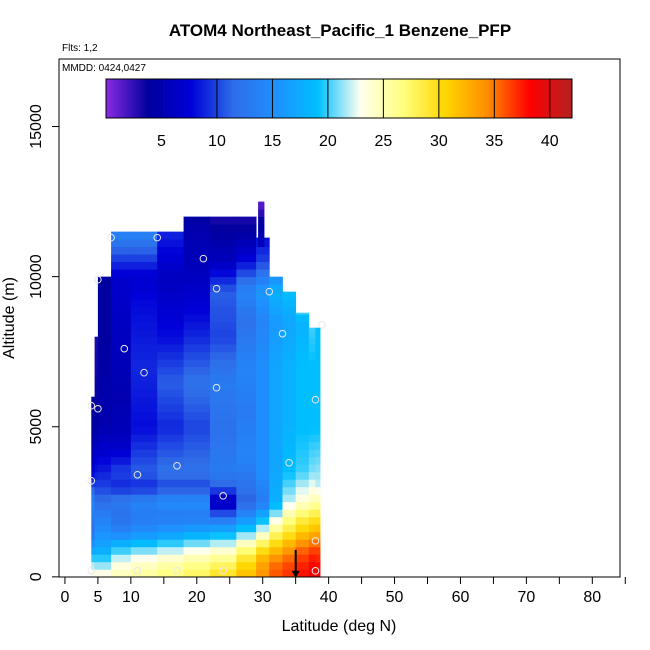 Image resolution: width=650 pixels, height=650 pixels. Describe the element at coordinates (592, 597) in the screenshot. I see `x-tick-label: 80` at that location.